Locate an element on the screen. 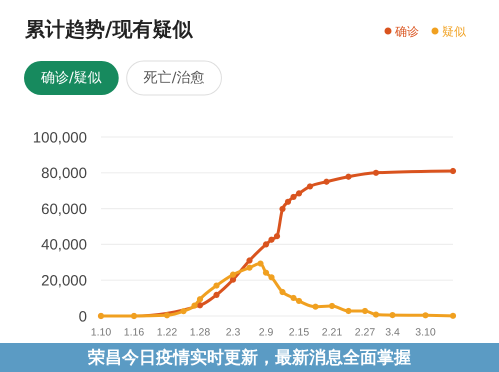 This screenshot has width=499, height=372. x-tick-label: 2.9 is located at coordinates (266, 332).